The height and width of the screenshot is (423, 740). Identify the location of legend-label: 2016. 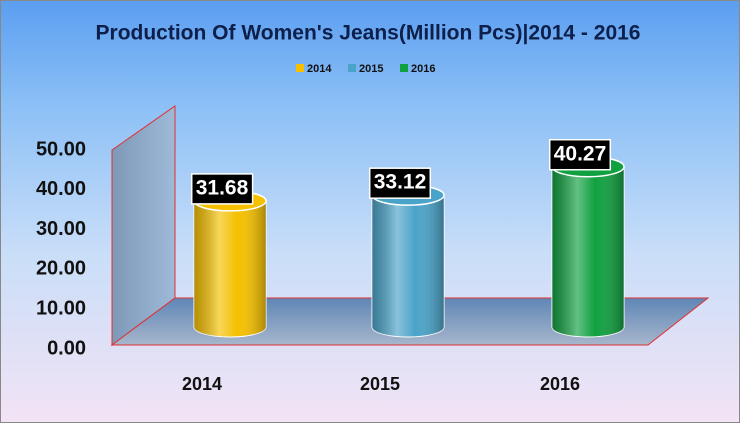
(423, 69).